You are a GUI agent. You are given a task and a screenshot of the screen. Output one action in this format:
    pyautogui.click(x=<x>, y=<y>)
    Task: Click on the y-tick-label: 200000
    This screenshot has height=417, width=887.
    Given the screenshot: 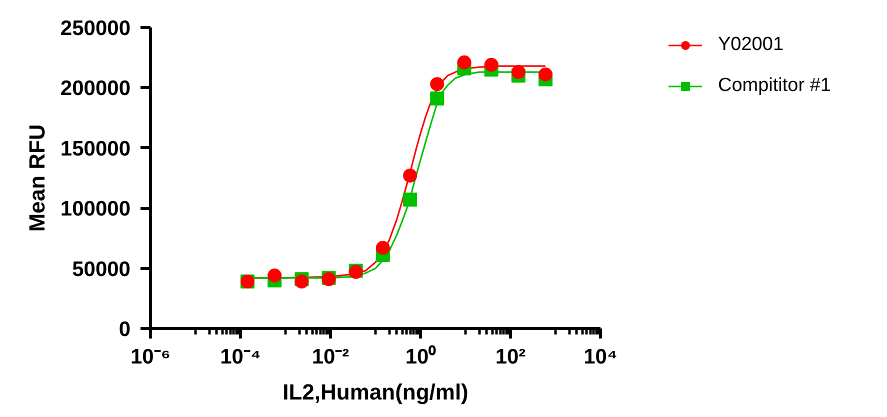 What is the action you would take?
    pyautogui.click(x=95, y=88)
    